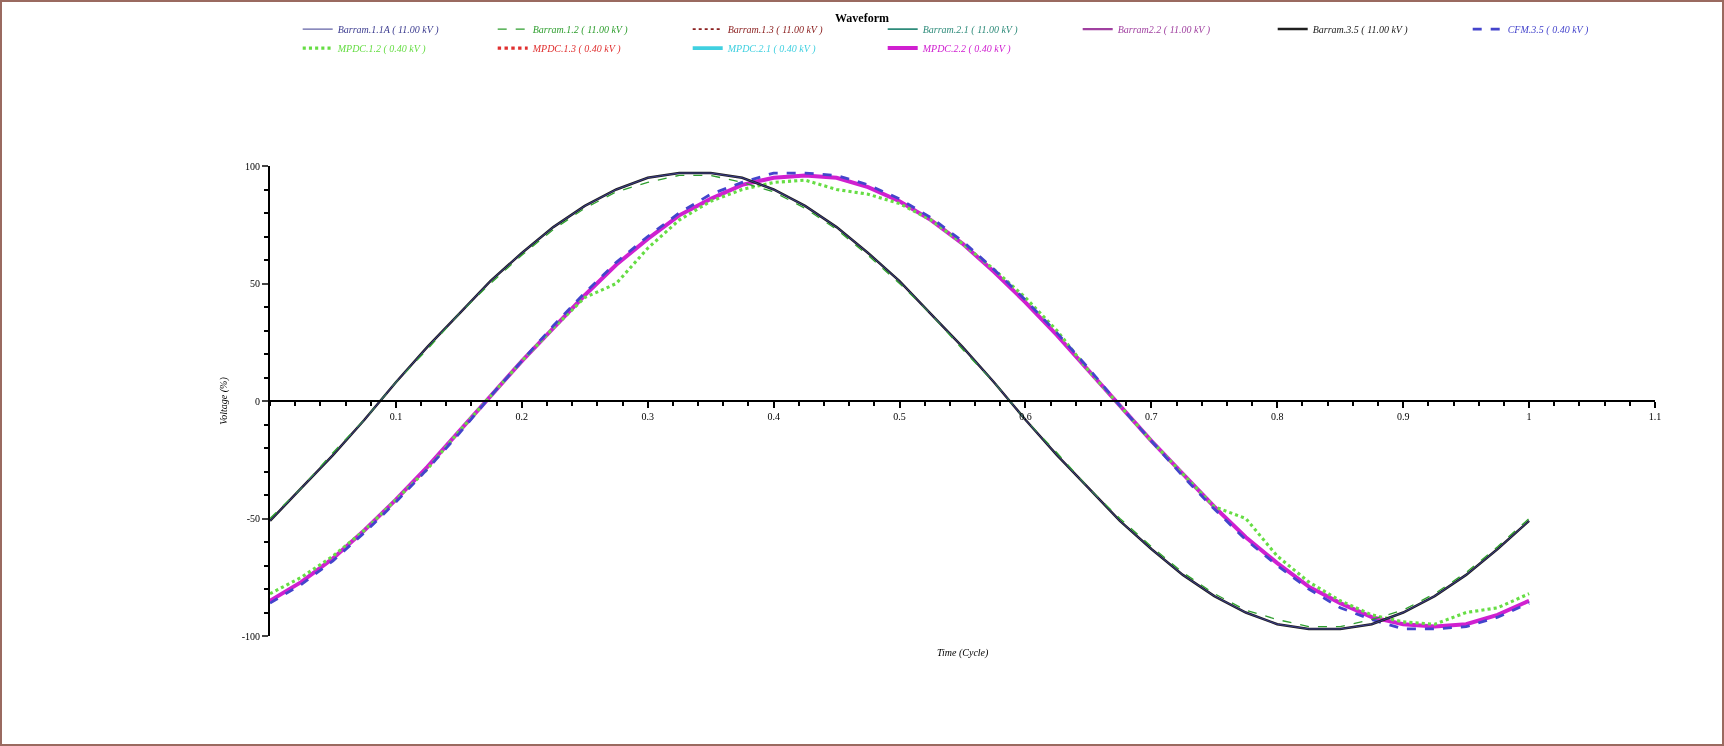  I want to click on x-tick-label: 0.5, so click(899, 416).